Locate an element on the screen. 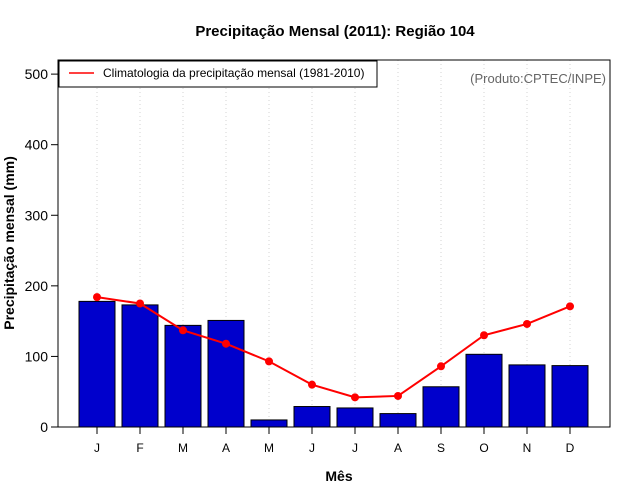 This screenshot has width=640, height=500. x-axis-title: Mês is located at coordinates (338, 476).